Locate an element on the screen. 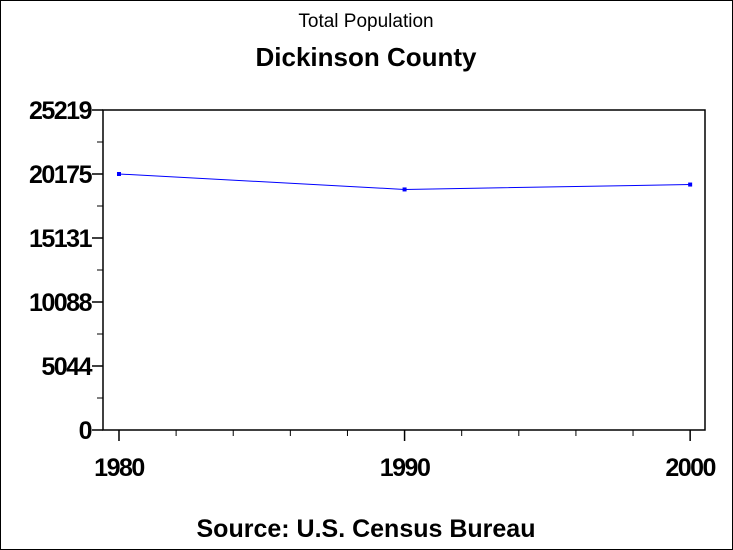  y-tick-label: 15131 is located at coordinates (61, 239).